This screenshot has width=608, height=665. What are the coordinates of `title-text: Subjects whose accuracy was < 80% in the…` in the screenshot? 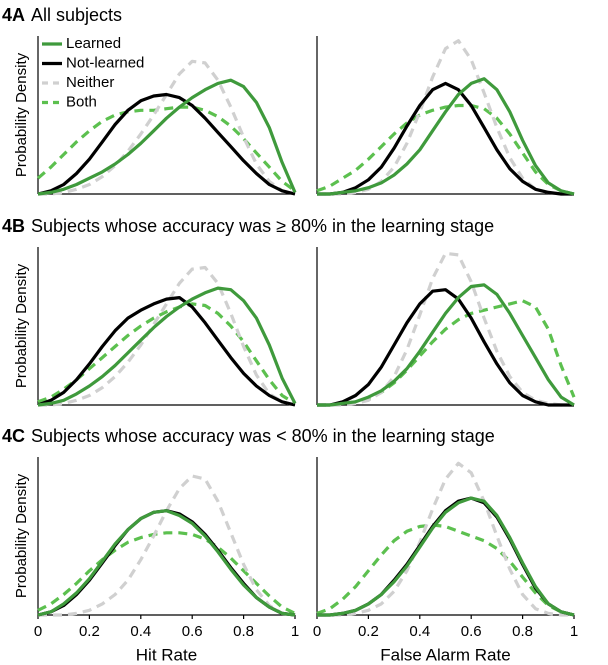 It's located at (263, 436).